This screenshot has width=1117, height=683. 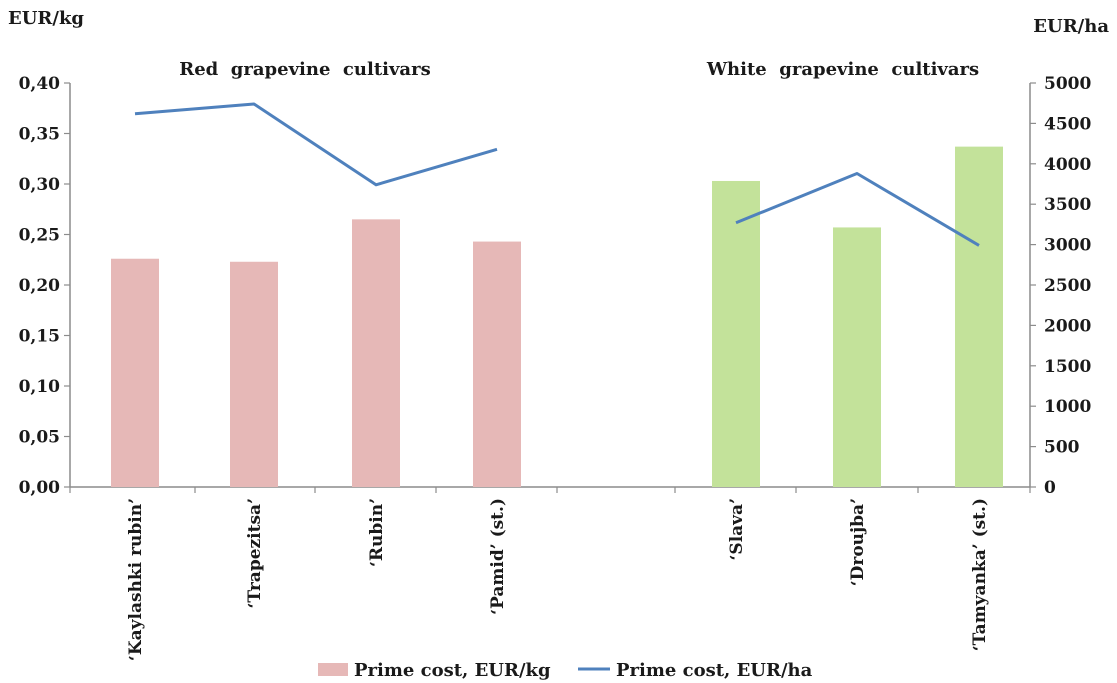 I want to click on y-left-tick-label: 0,30, so click(x=40, y=185).